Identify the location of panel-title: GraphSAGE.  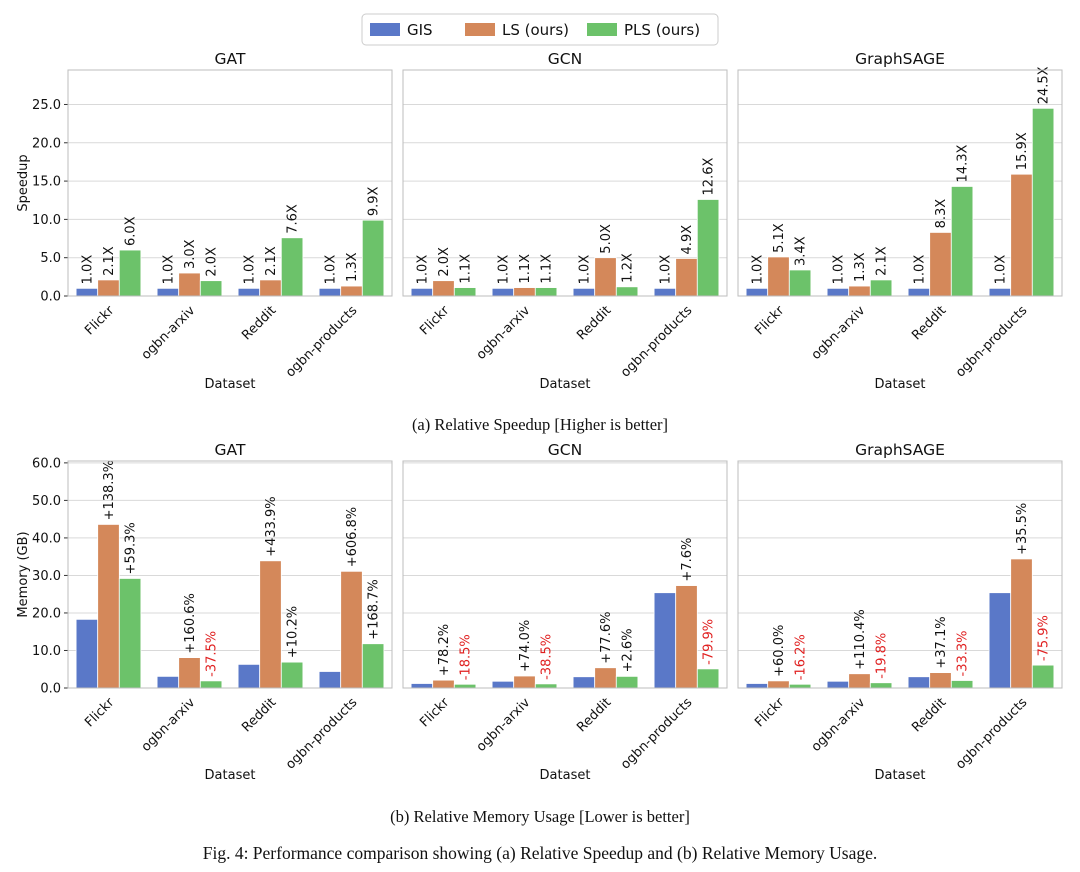
(900, 450).